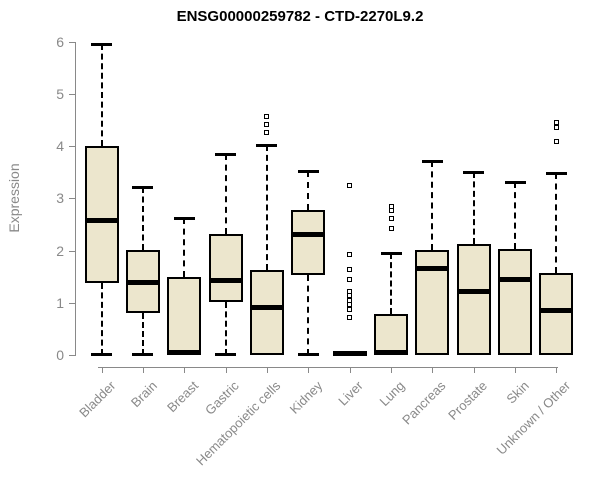 Image resolution: width=600 pixels, height=500 pixels. Describe the element at coordinates (300, 16) in the screenshot. I see `chart-title: ENSG00000259782 - CTD-2270L9.2` at that location.